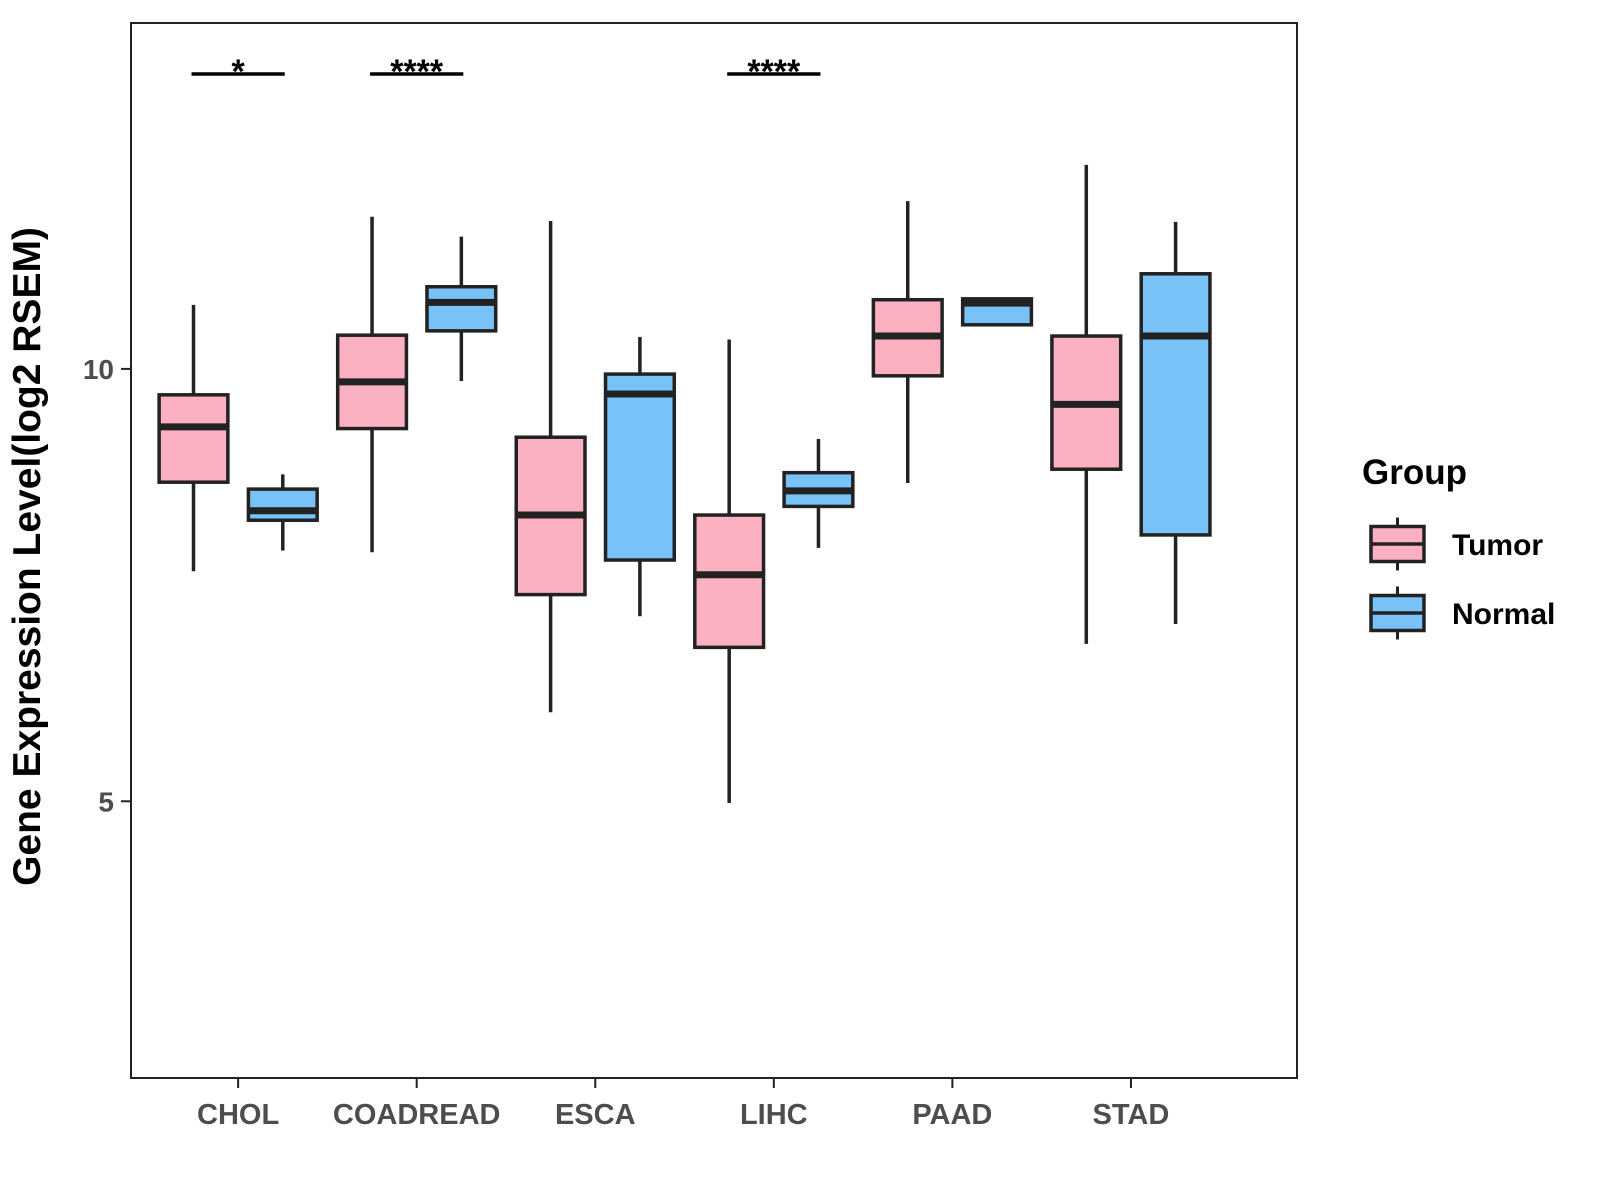 This screenshot has width=1600, height=1200. What do you see at coordinates (818, 493) in the screenshot?
I see `box-normal-lihc` at bounding box center [818, 493].